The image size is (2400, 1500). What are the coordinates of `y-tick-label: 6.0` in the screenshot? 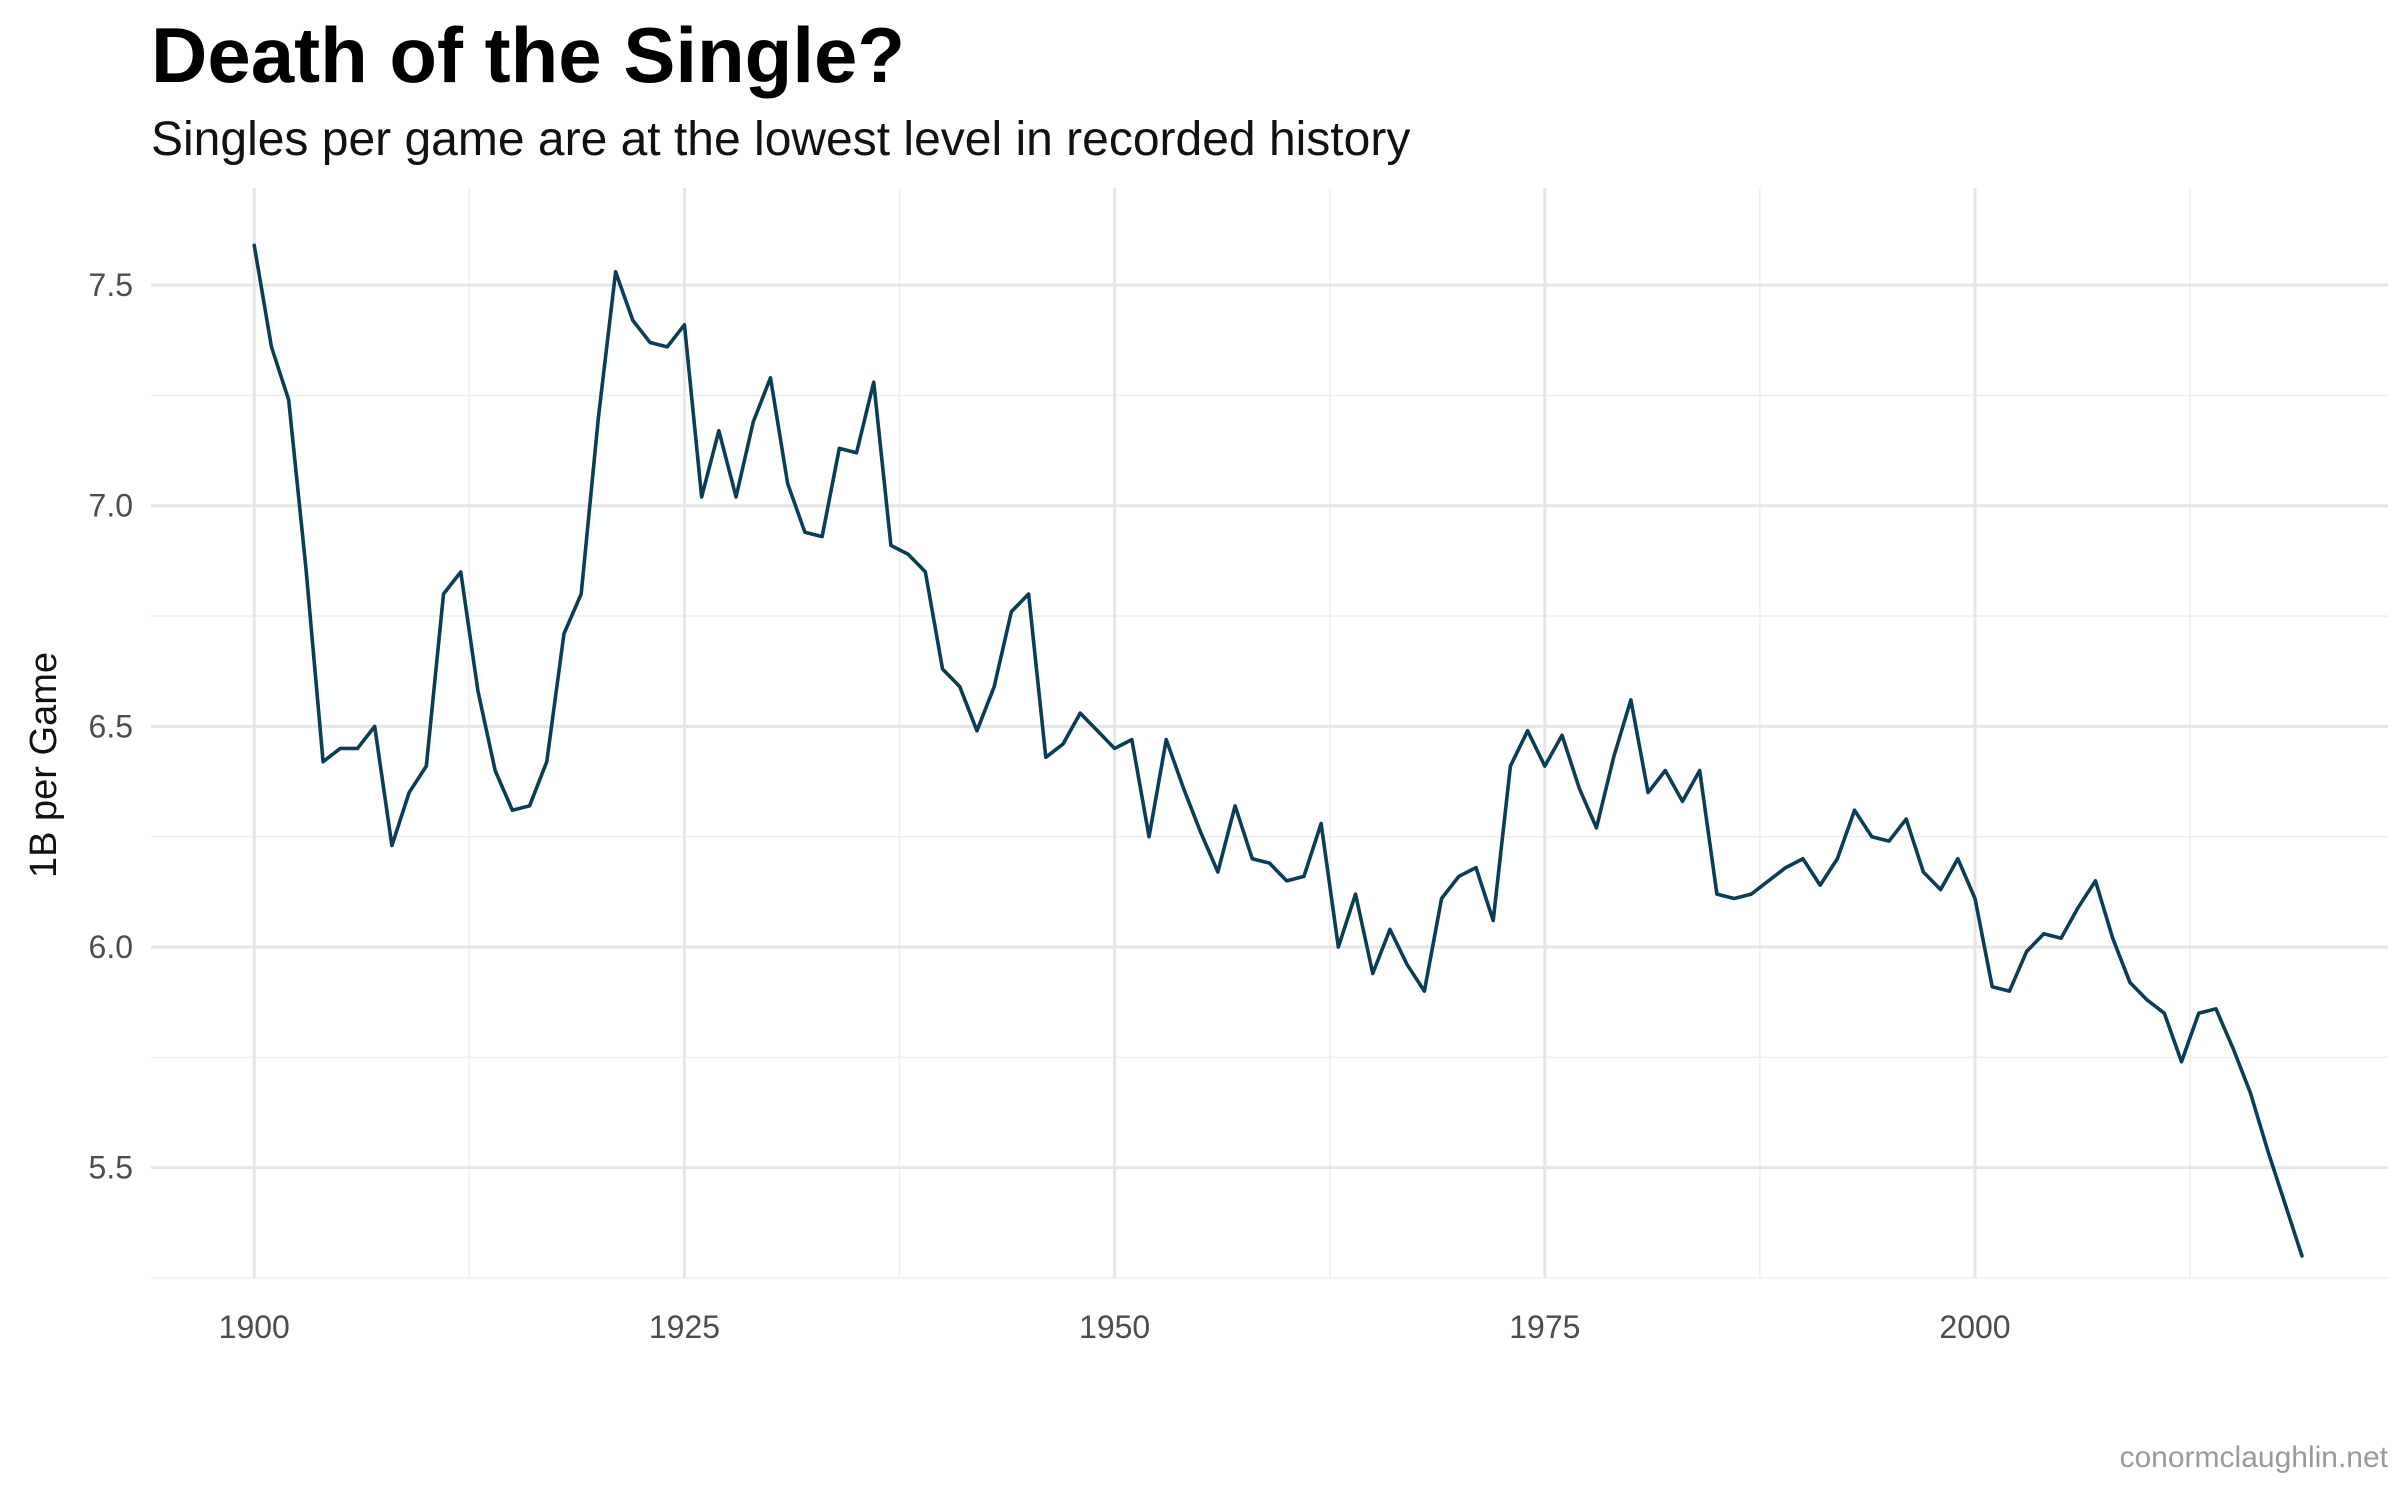 It's located at (111, 947).